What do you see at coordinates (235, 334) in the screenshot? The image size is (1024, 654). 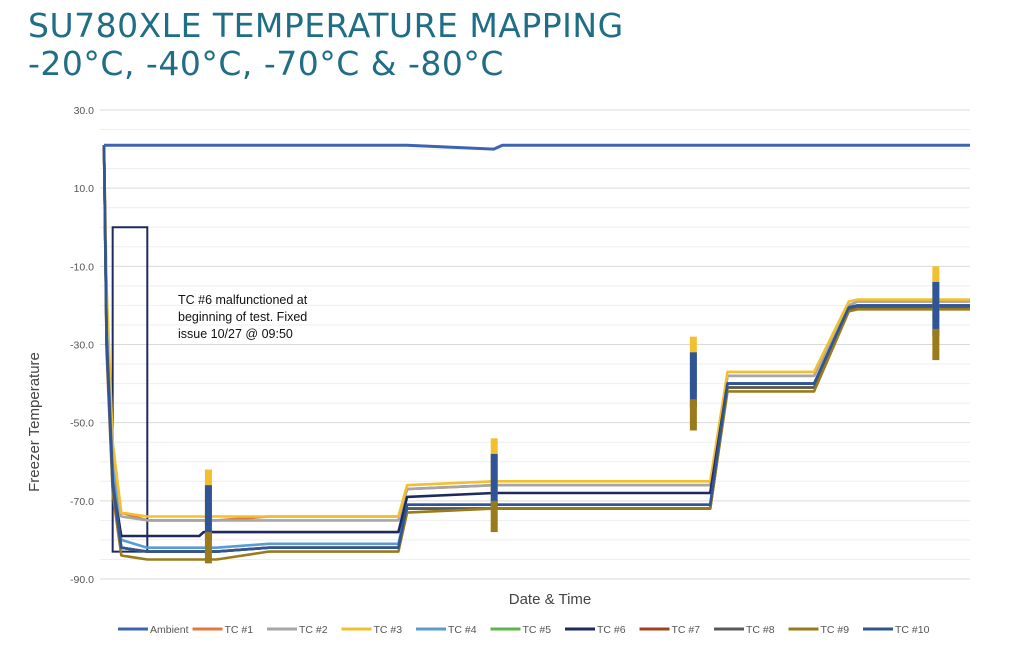 I see `annotation-line: issue 10/27 @ 09:50` at bounding box center [235, 334].